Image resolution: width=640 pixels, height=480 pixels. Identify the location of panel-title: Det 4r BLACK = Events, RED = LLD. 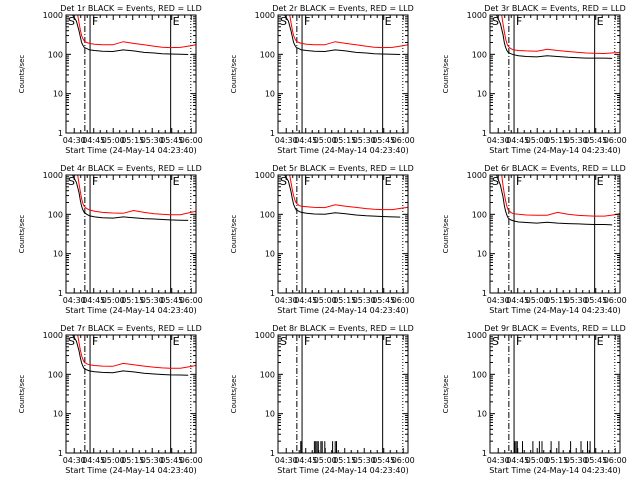
(131, 168).